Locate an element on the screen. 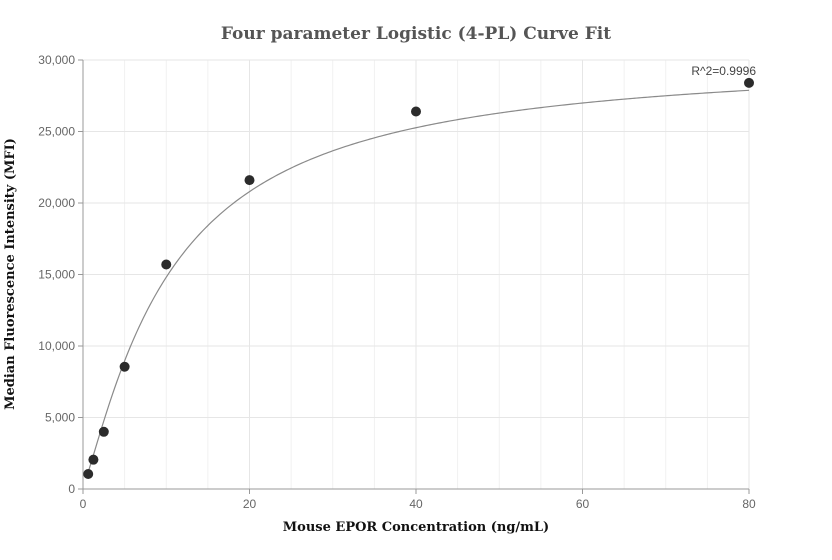 The width and height of the screenshot is (832, 560). y-tick-label: 25,000 is located at coordinates (56, 132).